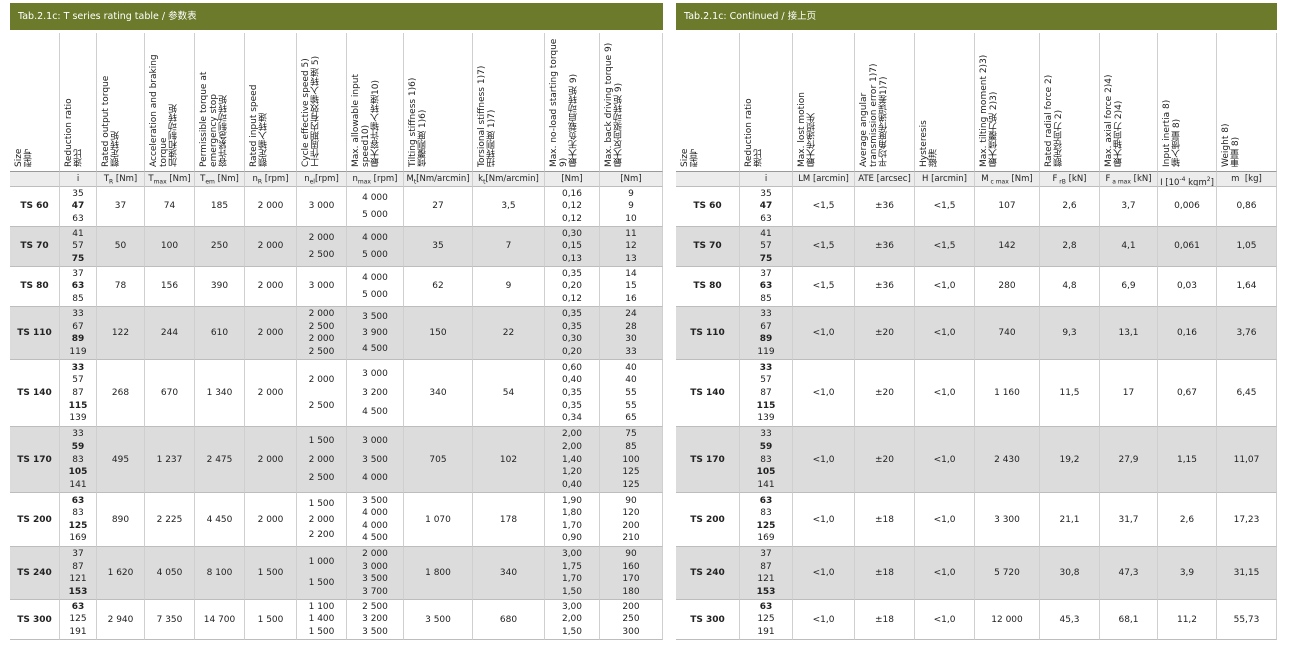 The image size is (1300, 660). Describe the element at coordinates (1208, 179) in the screenshot. I see `unit-text: 2` at that location.